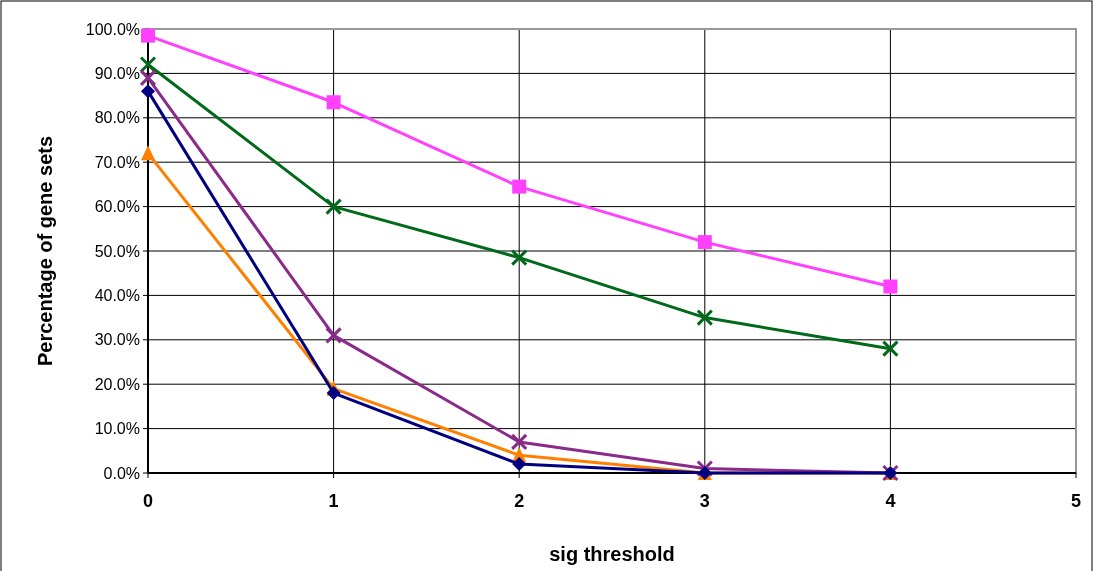 The image size is (1093, 571). What do you see at coordinates (117, 340) in the screenshot?
I see `y-tick-label: 30.0%` at bounding box center [117, 340].